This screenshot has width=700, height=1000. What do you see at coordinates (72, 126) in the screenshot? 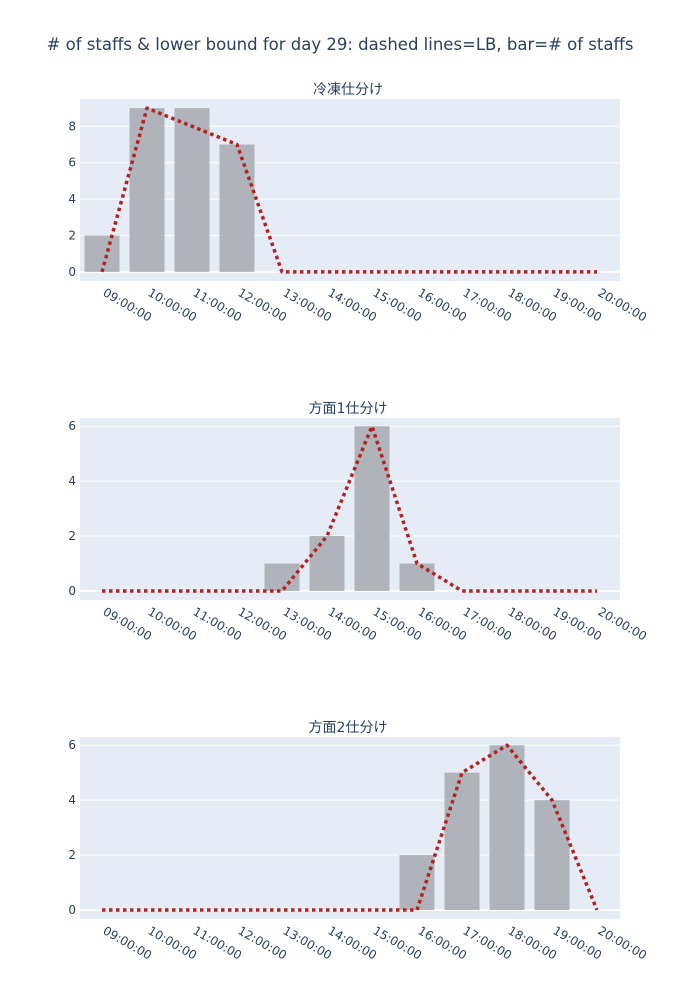
I see `y-tick-label: 8` at bounding box center [72, 126].